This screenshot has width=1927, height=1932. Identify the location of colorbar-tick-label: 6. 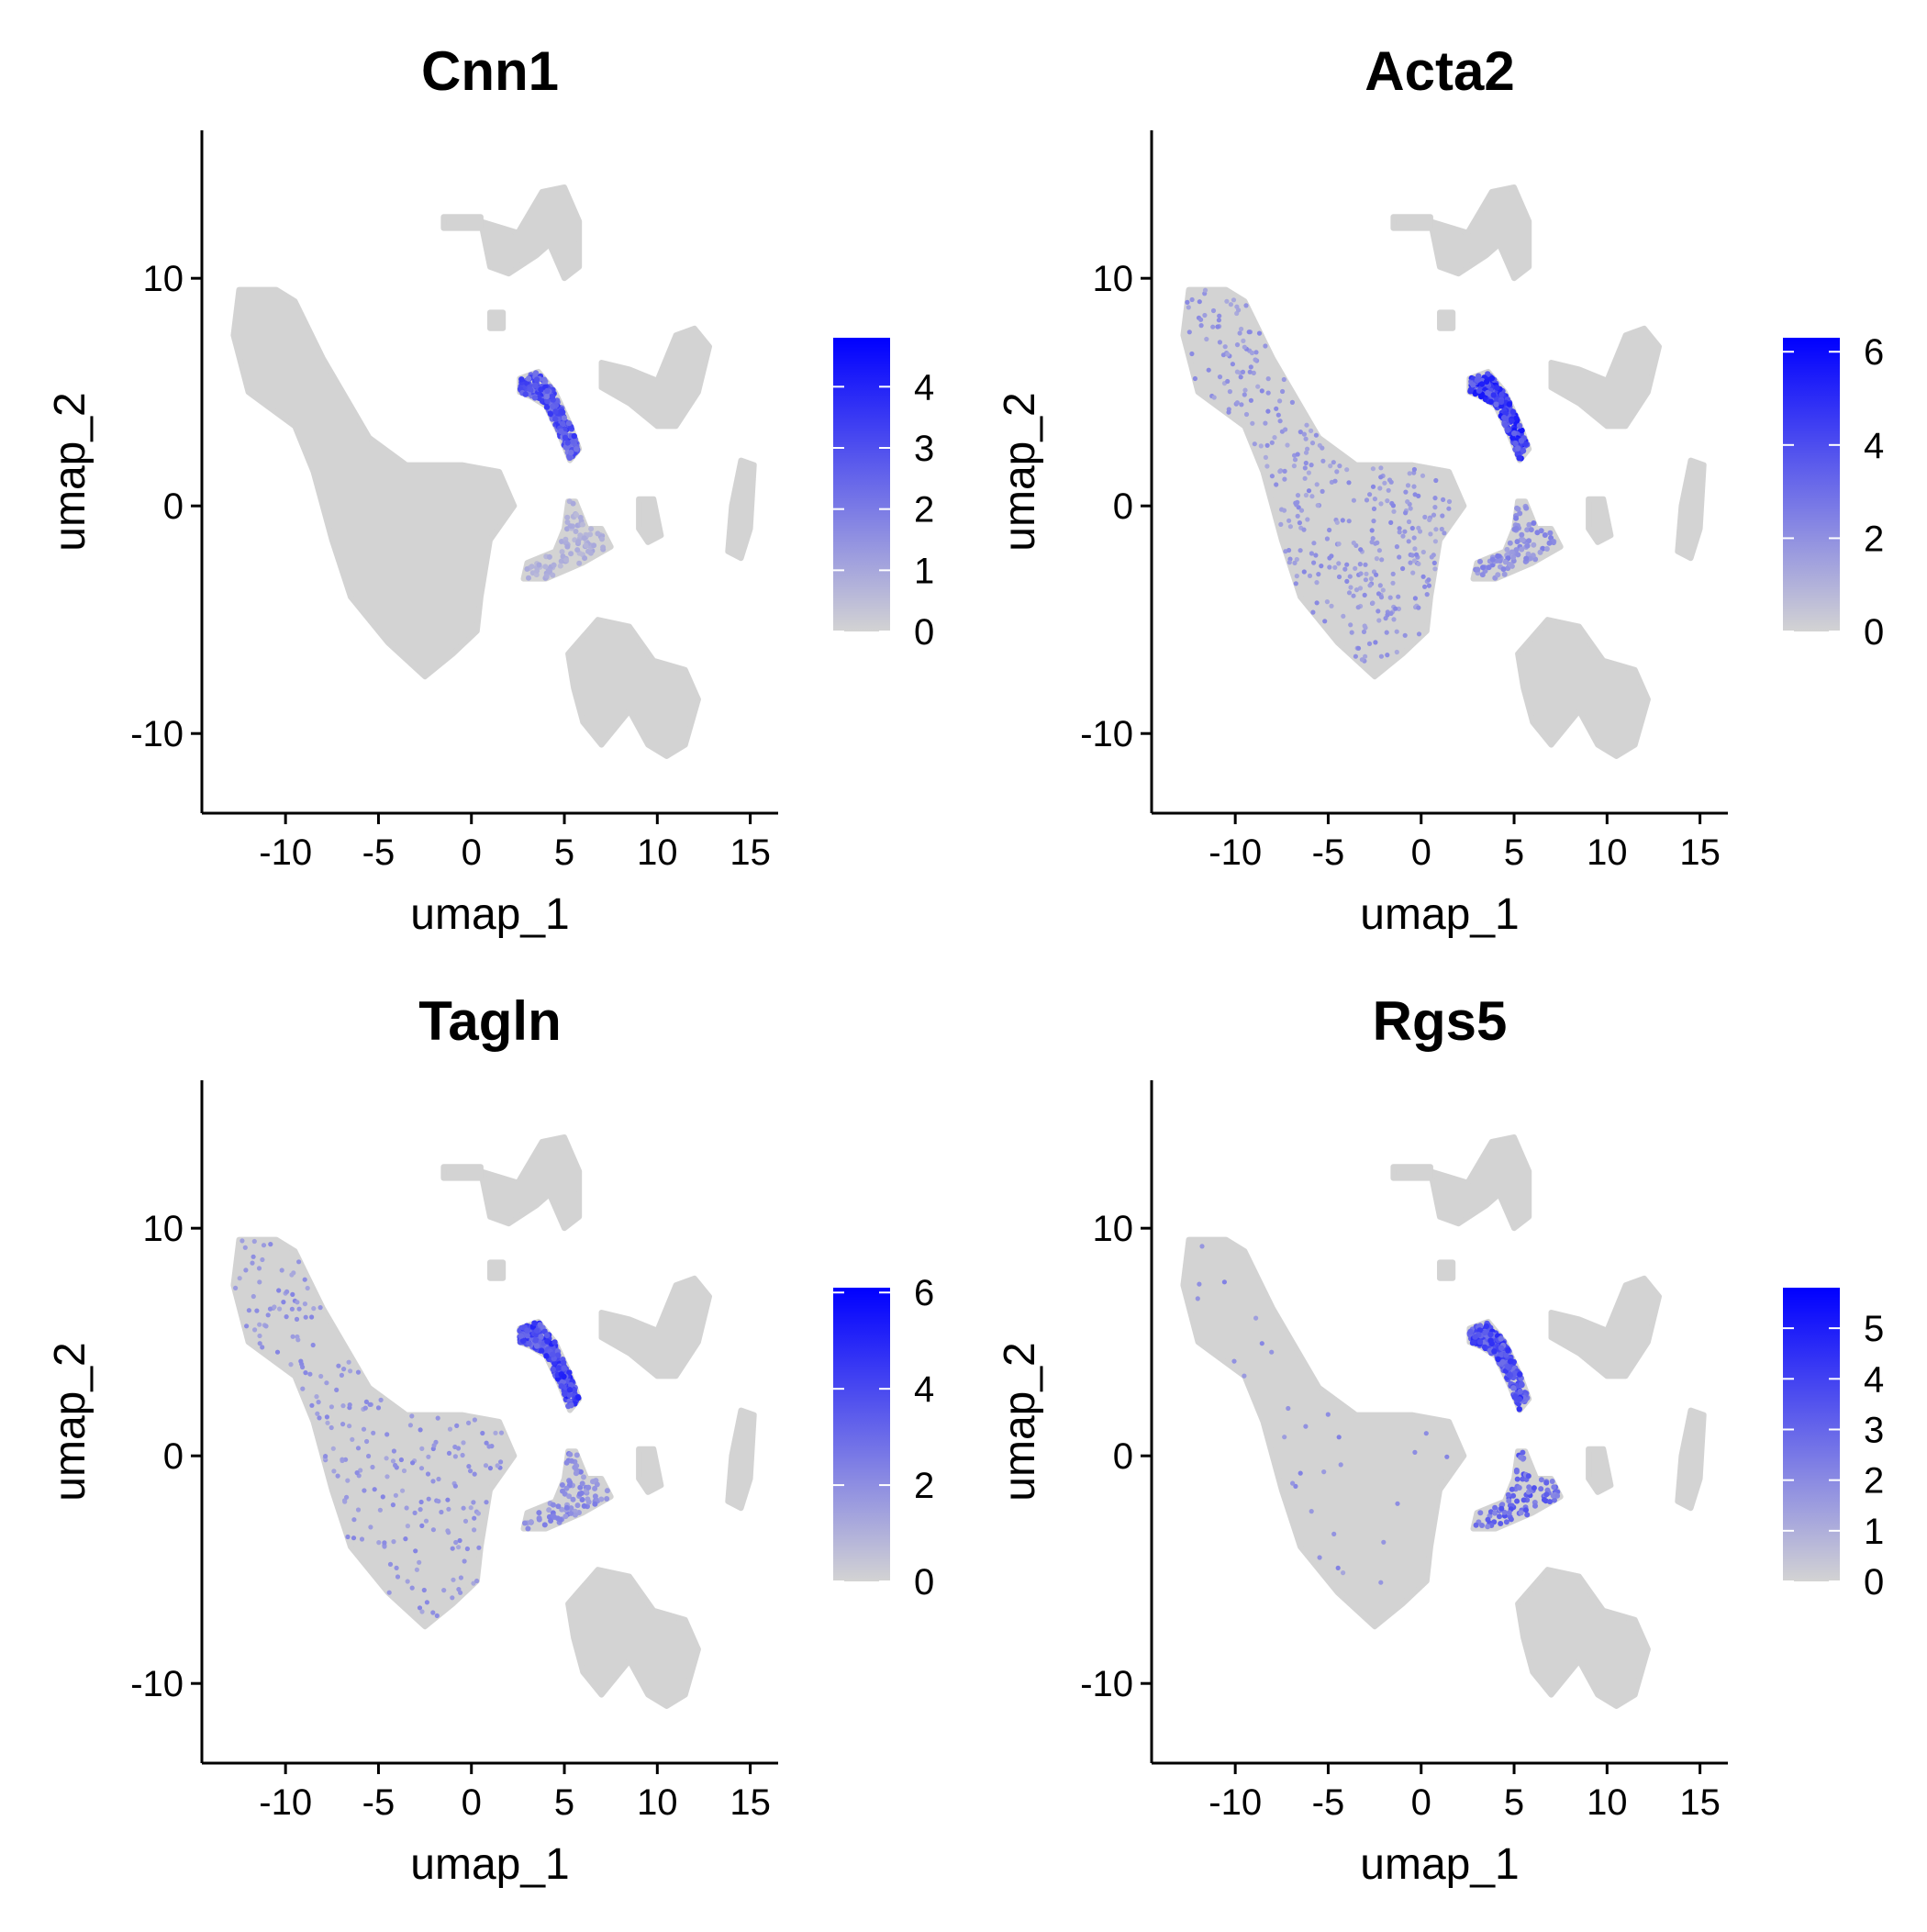
(1874, 352).